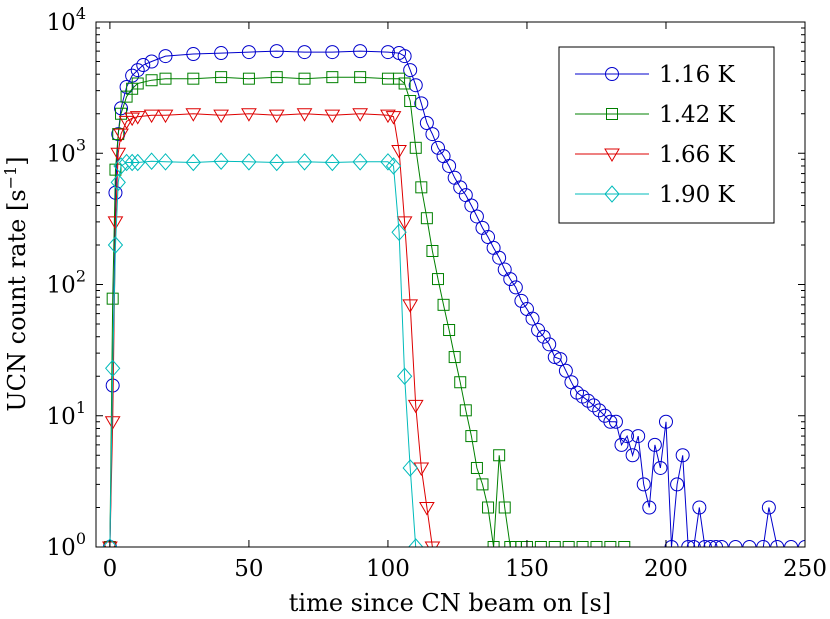 This screenshot has width=830, height=619. I want to click on legend-label: 1.66 K, so click(697, 155).